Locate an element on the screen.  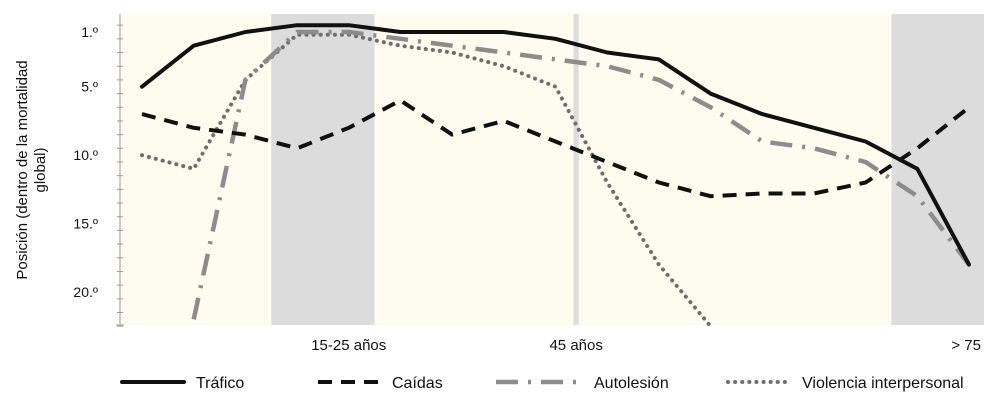
x-label: 15-25 años is located at coordinates (348, 345).